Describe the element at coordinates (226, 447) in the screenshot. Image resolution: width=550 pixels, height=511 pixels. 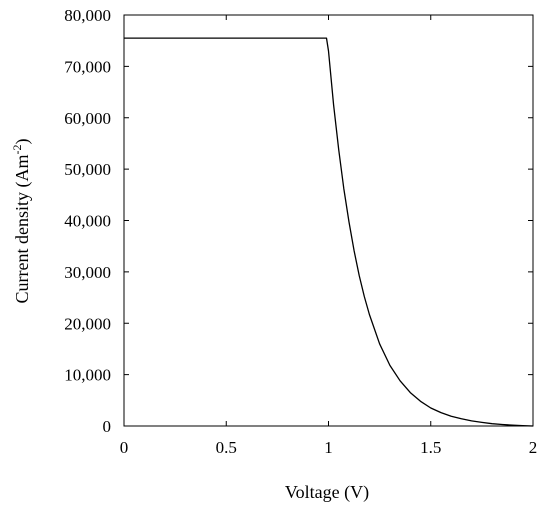
I see `x-tick-label: 0.5` at that location.